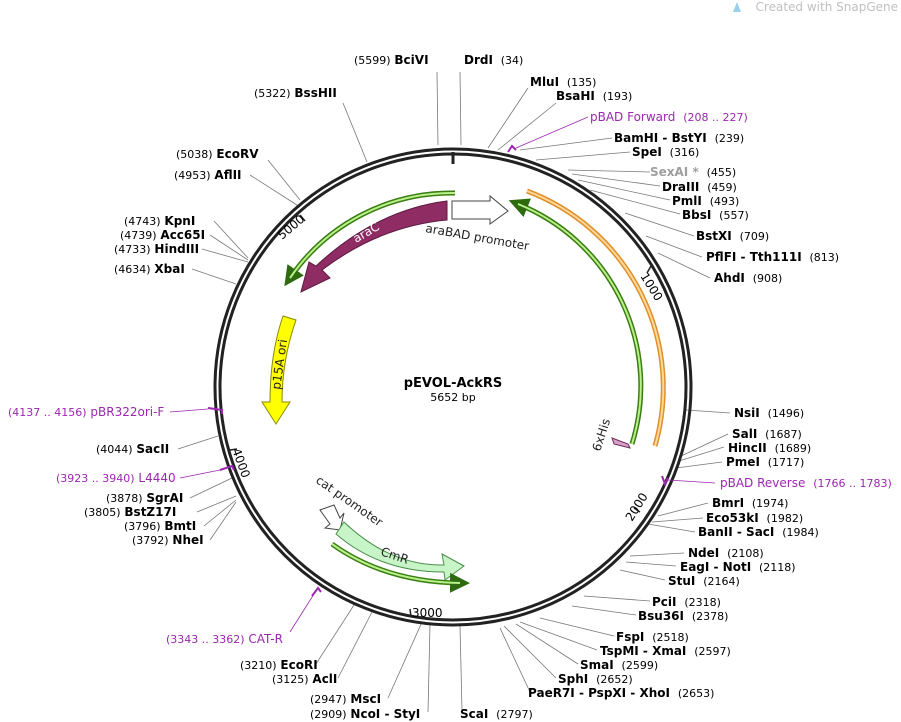 The image size is (901, 722). I want to click on tick-label-3000: 3000, so click(427, 613).